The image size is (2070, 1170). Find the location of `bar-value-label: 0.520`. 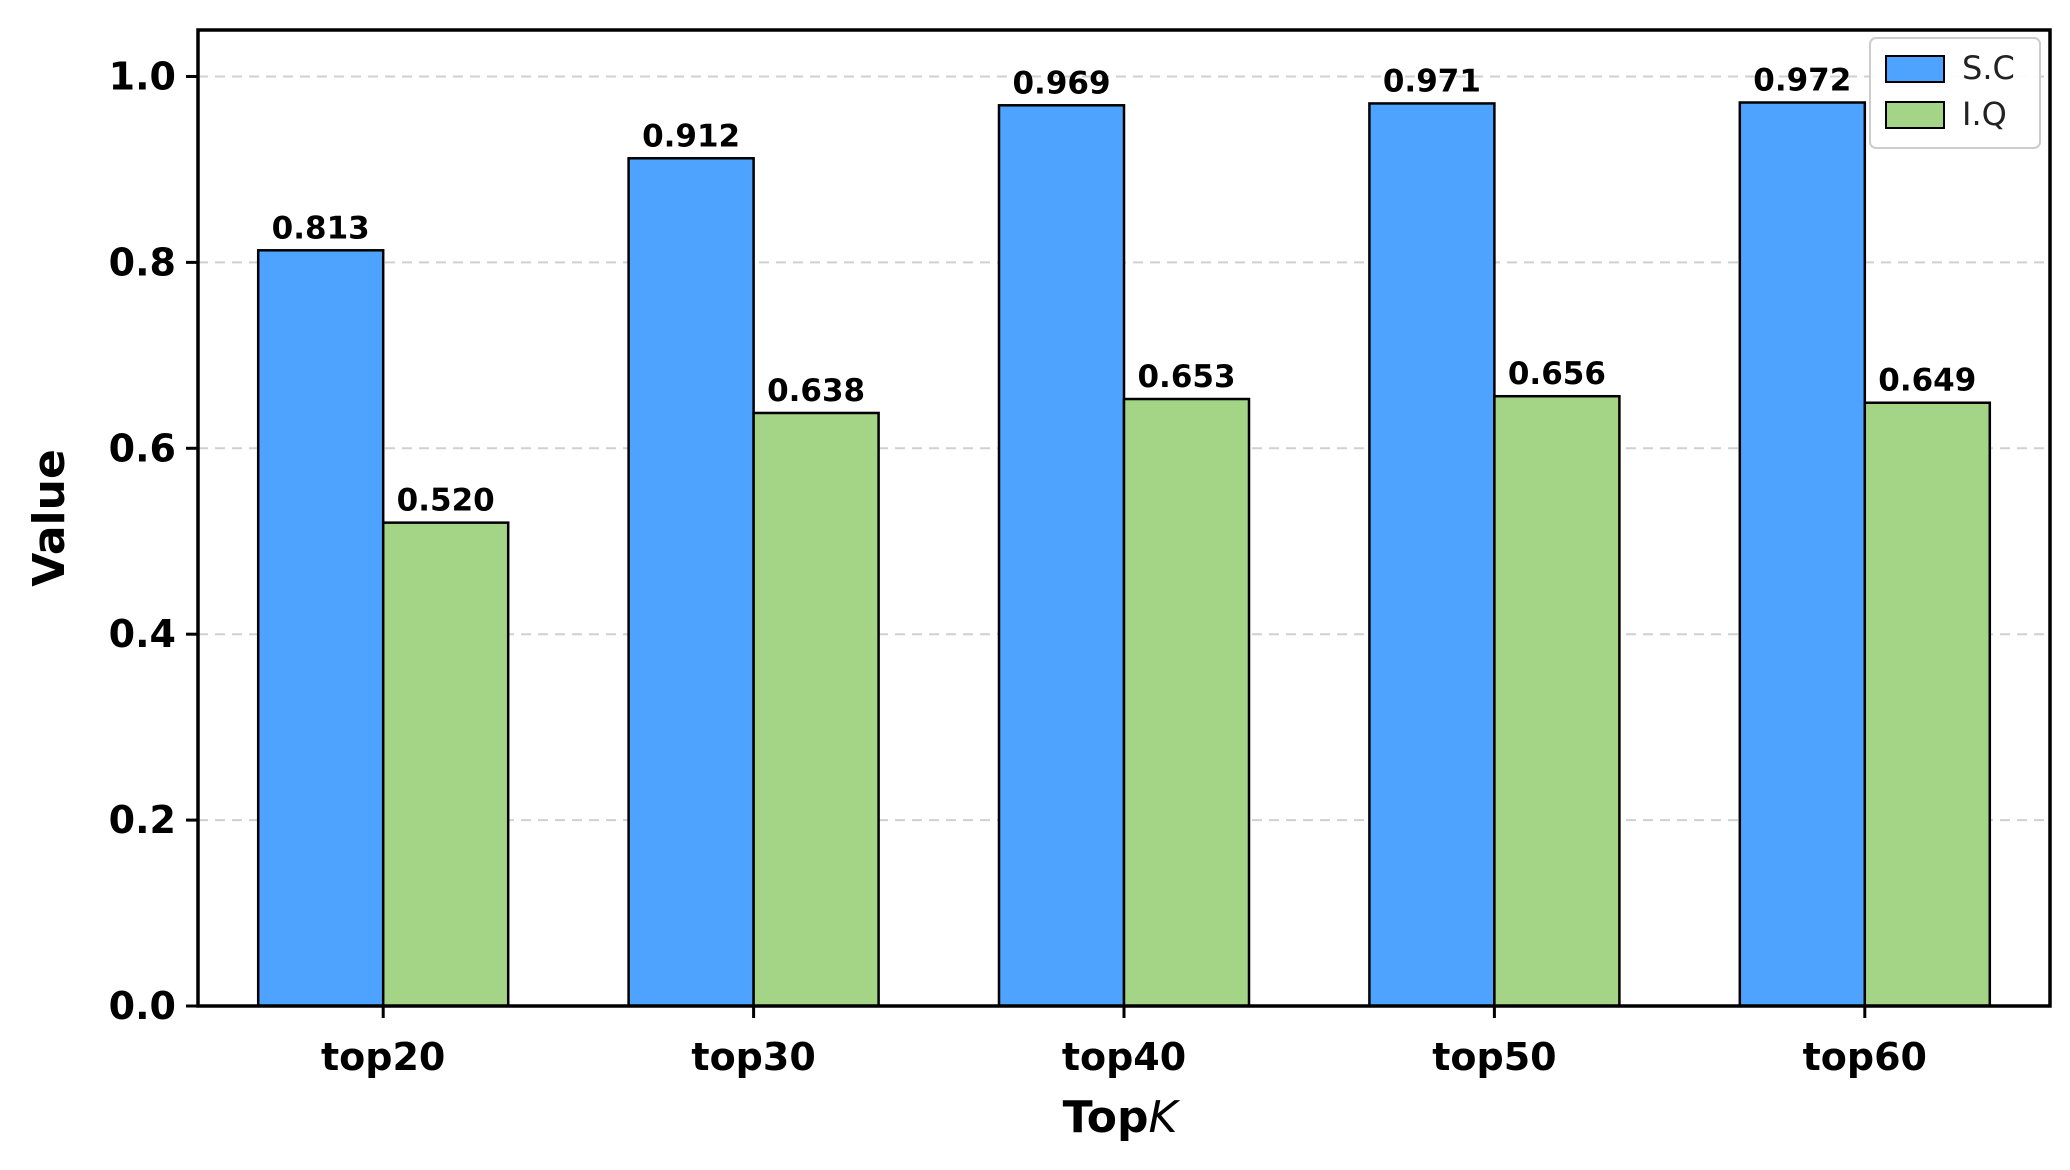

bar-value-label: 0.520 is located at coordinates (446, 501).